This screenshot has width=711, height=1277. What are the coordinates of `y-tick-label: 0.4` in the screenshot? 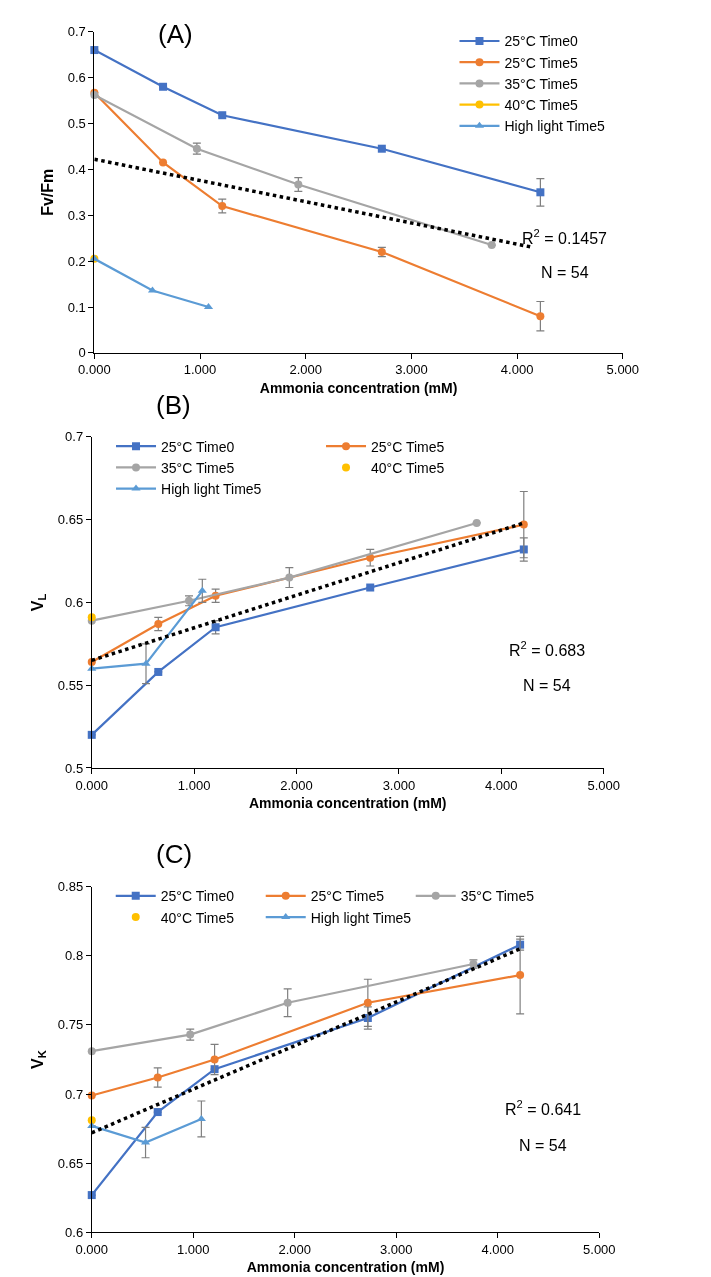 It's located at (76, 169).